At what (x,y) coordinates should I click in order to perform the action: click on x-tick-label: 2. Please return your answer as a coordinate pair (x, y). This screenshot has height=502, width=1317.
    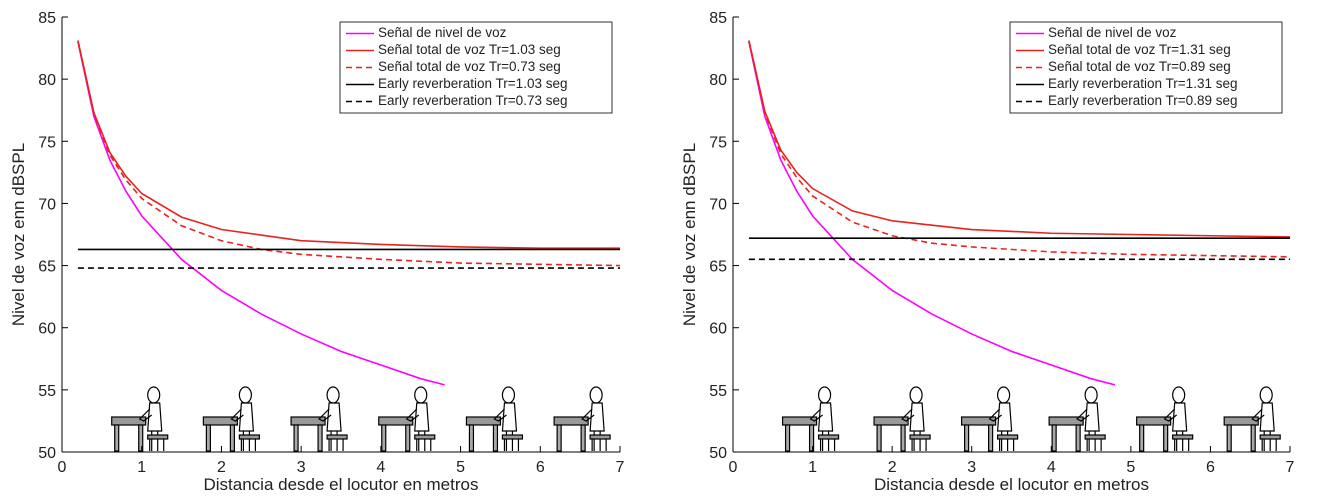
    Looking at the image, I should click on (221, 467).